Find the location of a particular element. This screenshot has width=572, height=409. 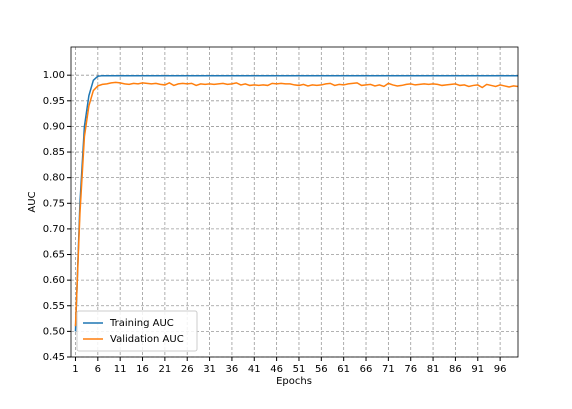

x-axis-label: Epochs is located at coordinates (294, 381).